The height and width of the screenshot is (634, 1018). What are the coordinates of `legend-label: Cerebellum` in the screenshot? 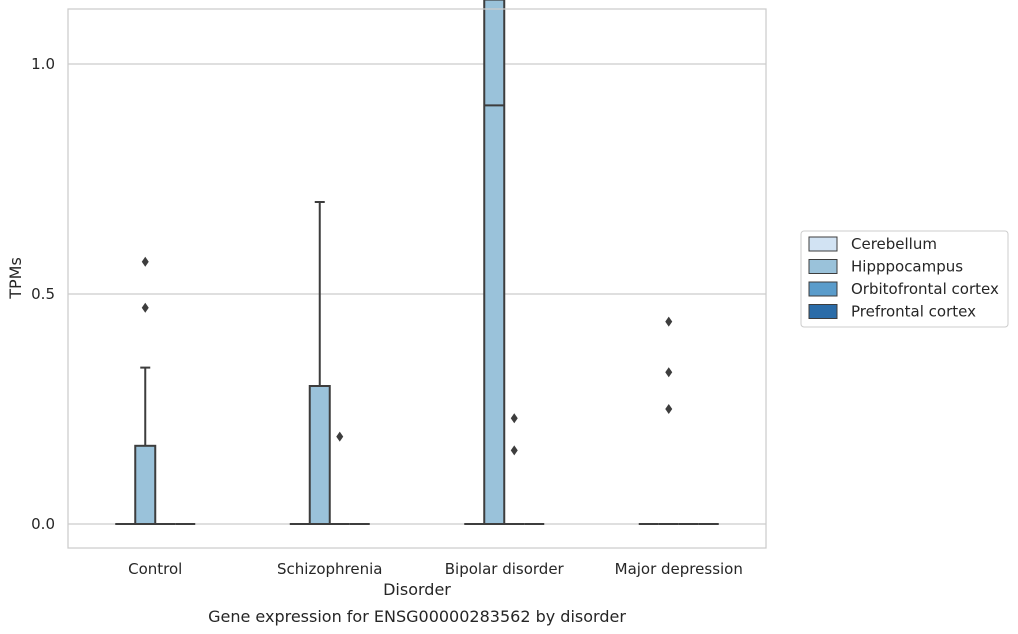 It's located at (894, 244).